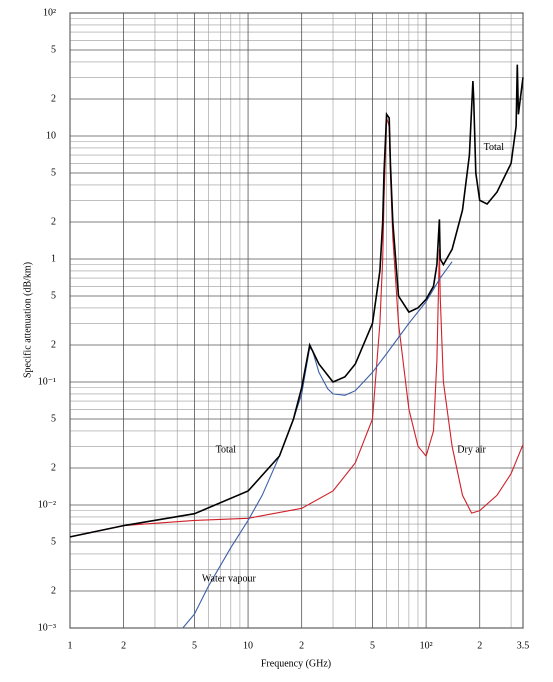 This screenshot has width=553, height=682. I want to click on y-tick-label: 10⁻³, so click(47, 627).